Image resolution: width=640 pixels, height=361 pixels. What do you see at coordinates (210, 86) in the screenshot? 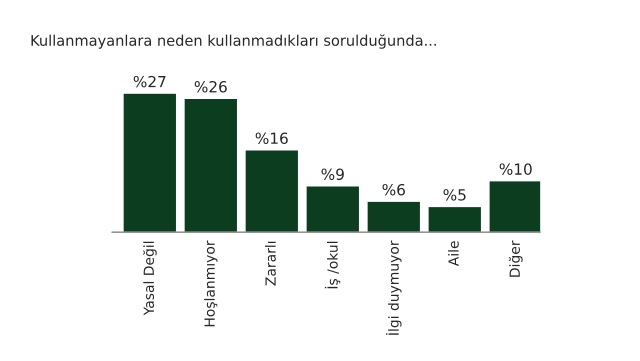
I see `data-label: %26` at bounding box center [210, 86].